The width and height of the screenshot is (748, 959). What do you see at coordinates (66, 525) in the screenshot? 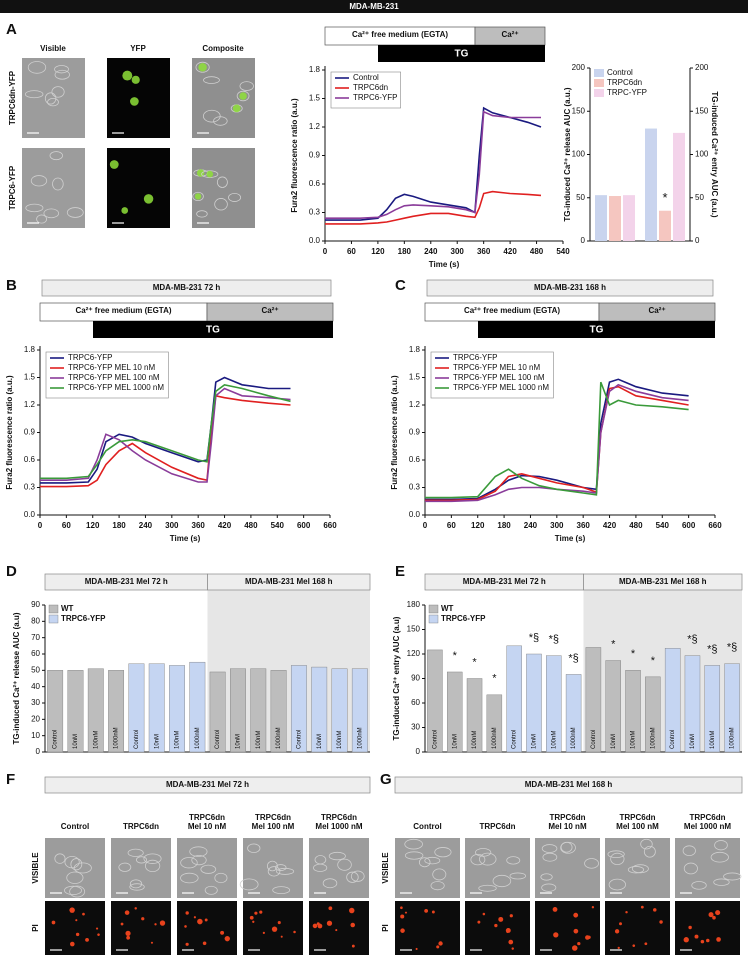
I see `x-tick-label: 60` at bounding box center [66, 525].